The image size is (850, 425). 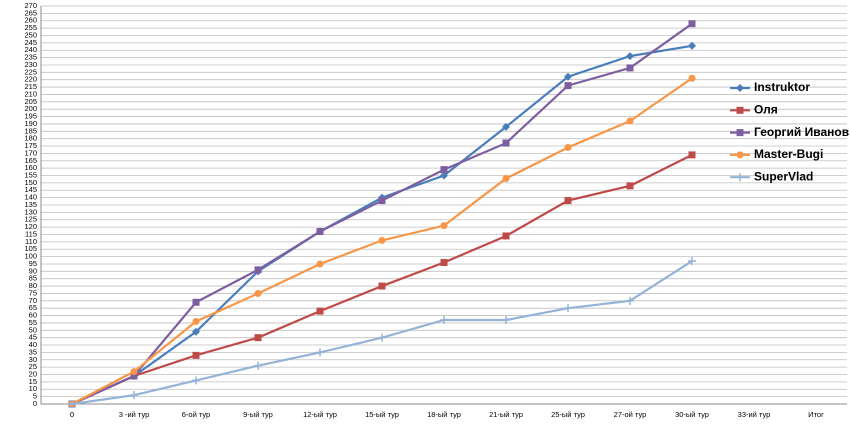 What do you see at coordinates (33, 366) in the screenshot?
I see `y-tick-label: 25` at bounding box center [33, 366].